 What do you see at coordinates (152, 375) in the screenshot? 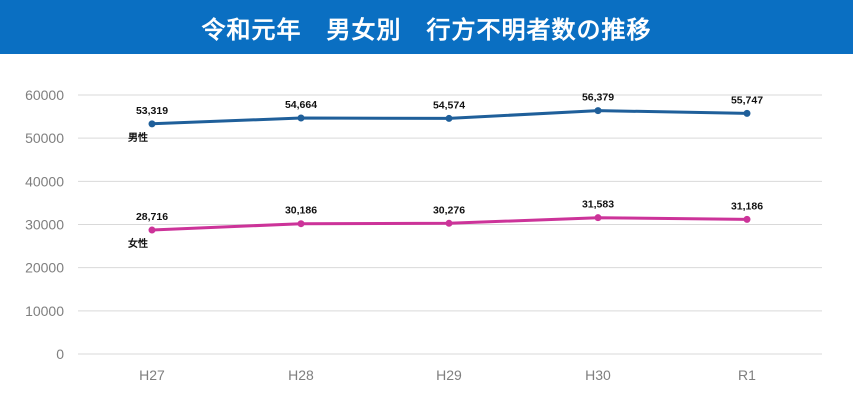
I see `x-tick-label: H27` at bounding box center [152, 375].